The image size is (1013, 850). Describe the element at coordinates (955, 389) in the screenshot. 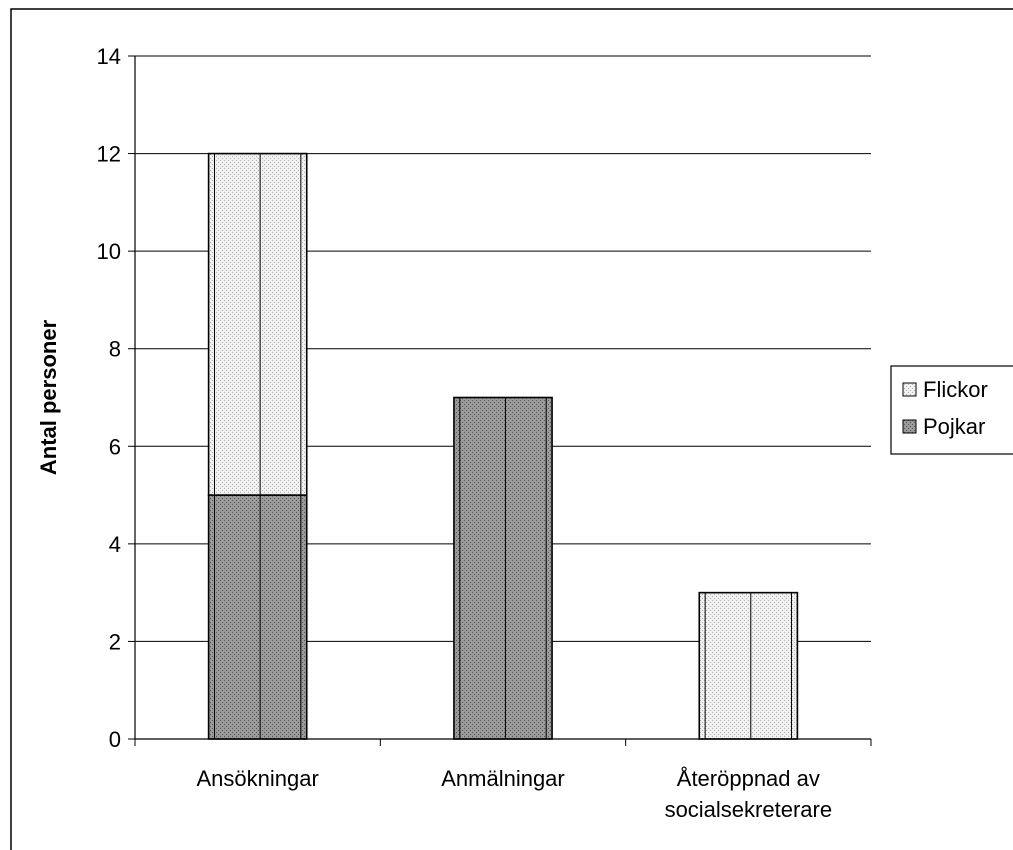

I see `legend-label: Flickor` at that location.